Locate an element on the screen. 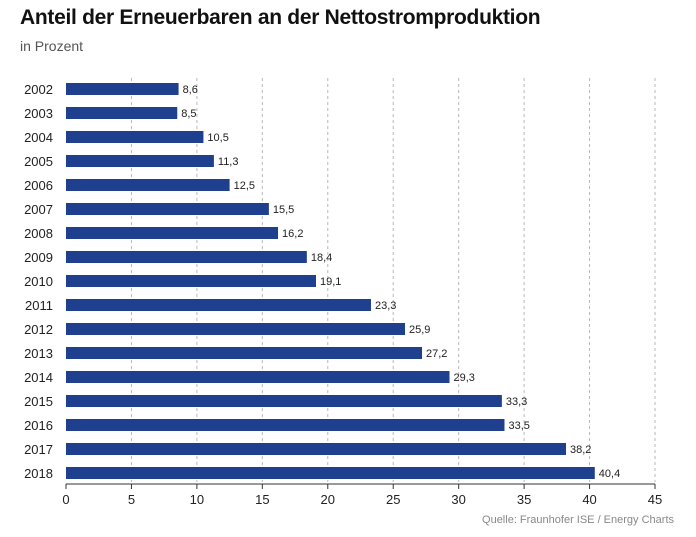  y-tick-label: 2003 is located at coordinates (38, 113).